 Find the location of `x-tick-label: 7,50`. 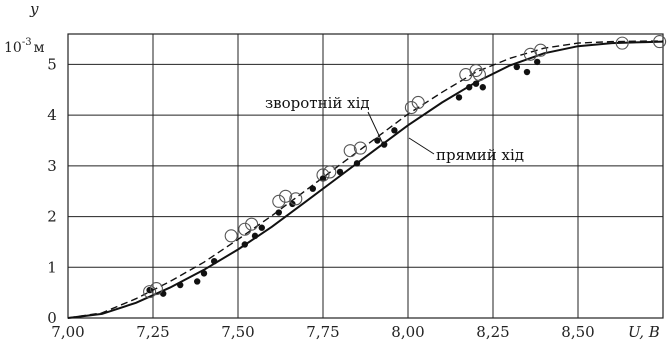

x-tick-label: 7,50 is located at coordinates (237, 332).